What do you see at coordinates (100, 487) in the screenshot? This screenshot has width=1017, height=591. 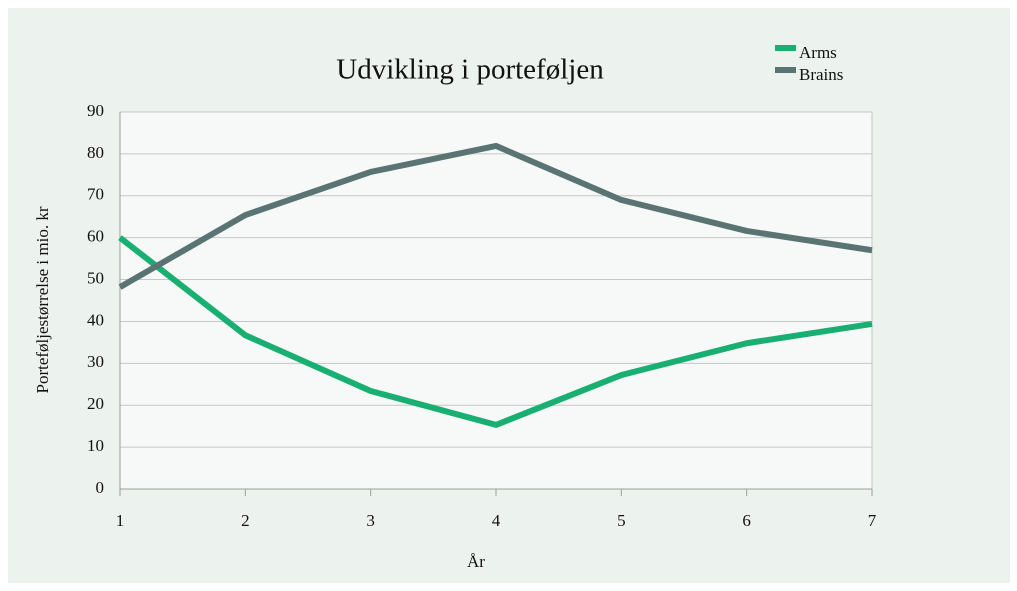 I see `y-tick-label: 0` at bounding box center [100, 487].